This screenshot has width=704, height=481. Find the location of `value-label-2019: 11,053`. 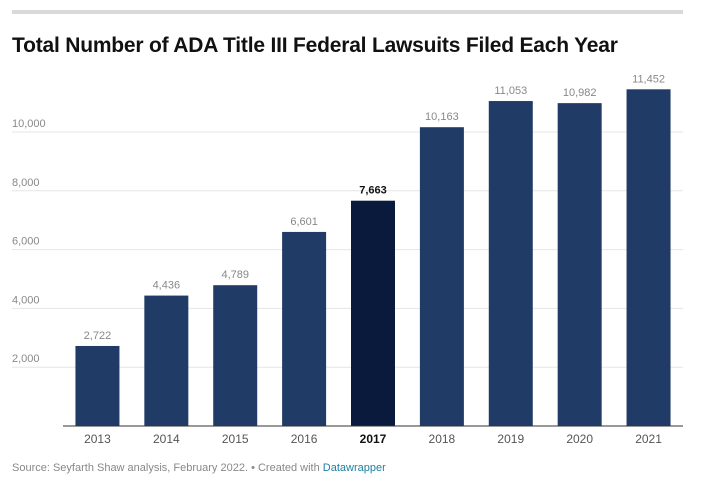

value-label-2019: 11,053 is located at coordinates (510, 91).